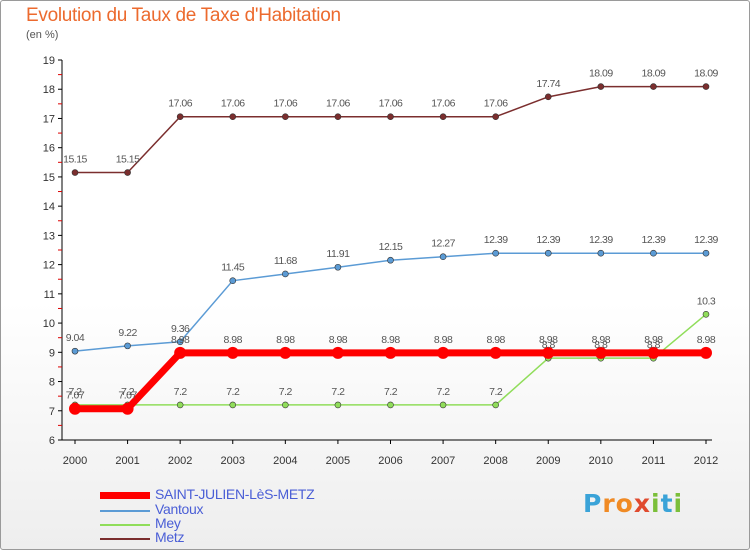 This screenshot has width=750, height=550. What do you see at coordinates (624, 503) in the screenshot?
I see `logo-letter: o` at bounding box center [624, 503].